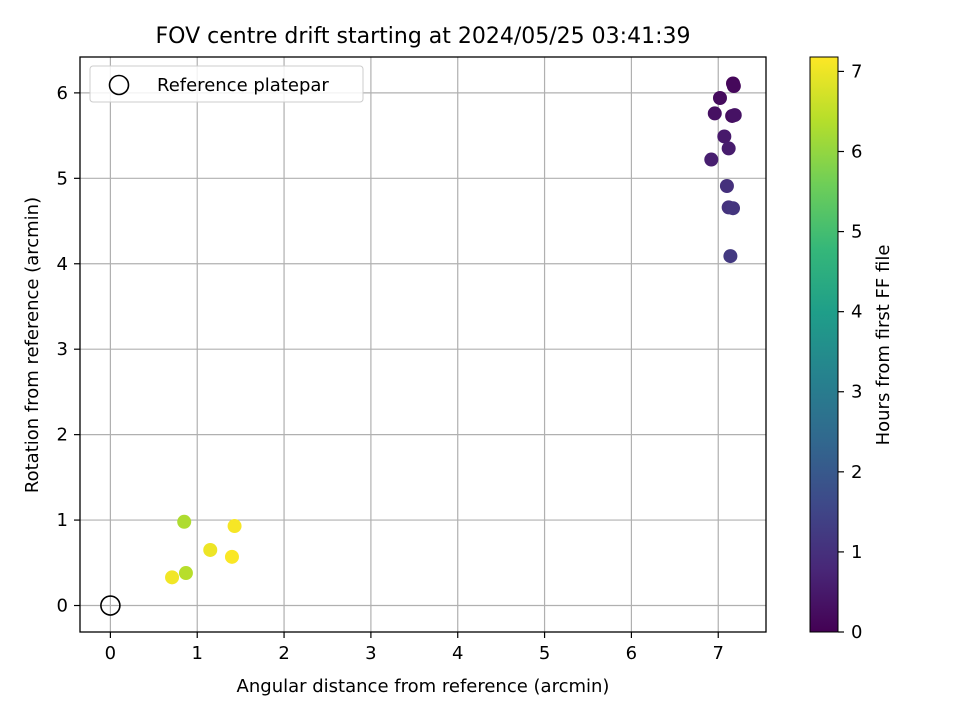 This screenshot has height=720, width=960. What do you see at coordinates (856, 232) in the screenshot?
I see `colorbar-tick-label: 5` at bounding box center [856, 232].